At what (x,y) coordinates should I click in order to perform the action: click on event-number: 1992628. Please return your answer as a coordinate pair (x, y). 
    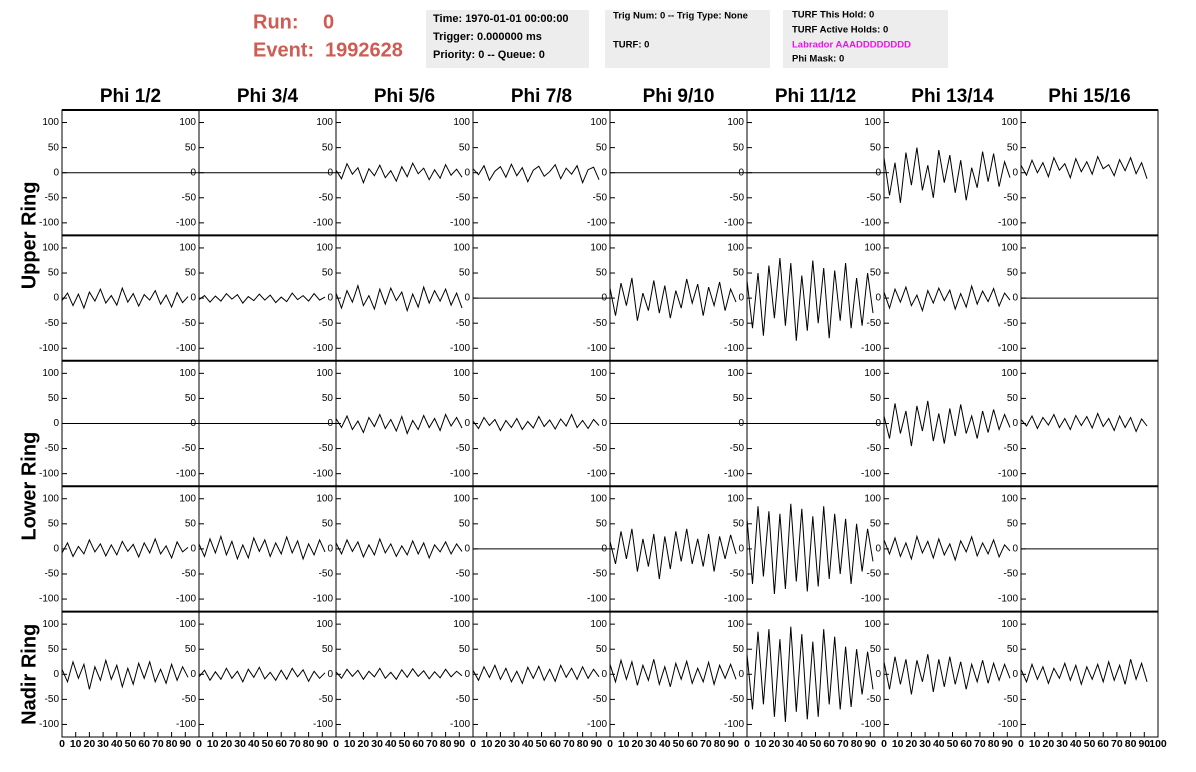
    Looking at the image, I should click on (364, 50).